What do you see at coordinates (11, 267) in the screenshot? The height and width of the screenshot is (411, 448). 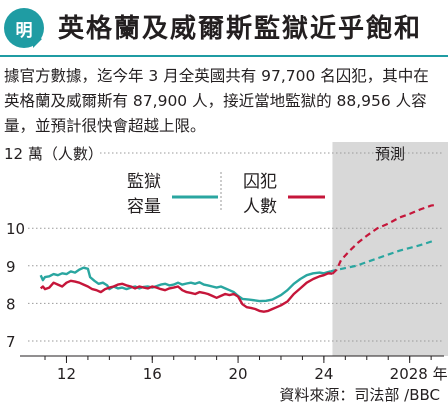 I see `y-tick-label: 9` at bounding box center [11, 267].